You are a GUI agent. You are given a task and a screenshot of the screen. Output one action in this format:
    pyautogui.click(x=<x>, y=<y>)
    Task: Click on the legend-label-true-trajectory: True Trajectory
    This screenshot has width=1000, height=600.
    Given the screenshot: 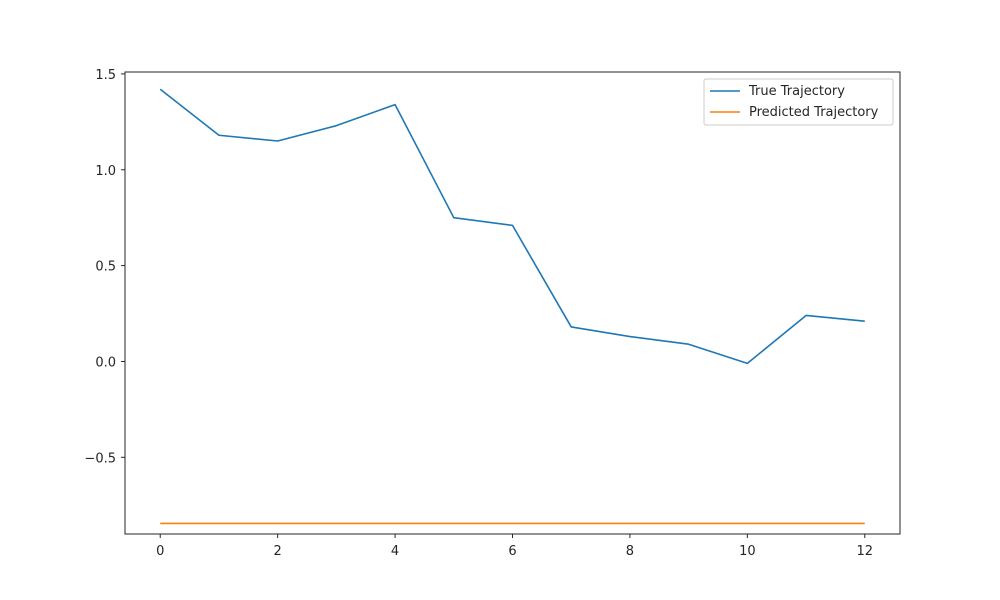 What is the action you would take?
    pyautogui.click(x=796, y=91)
    